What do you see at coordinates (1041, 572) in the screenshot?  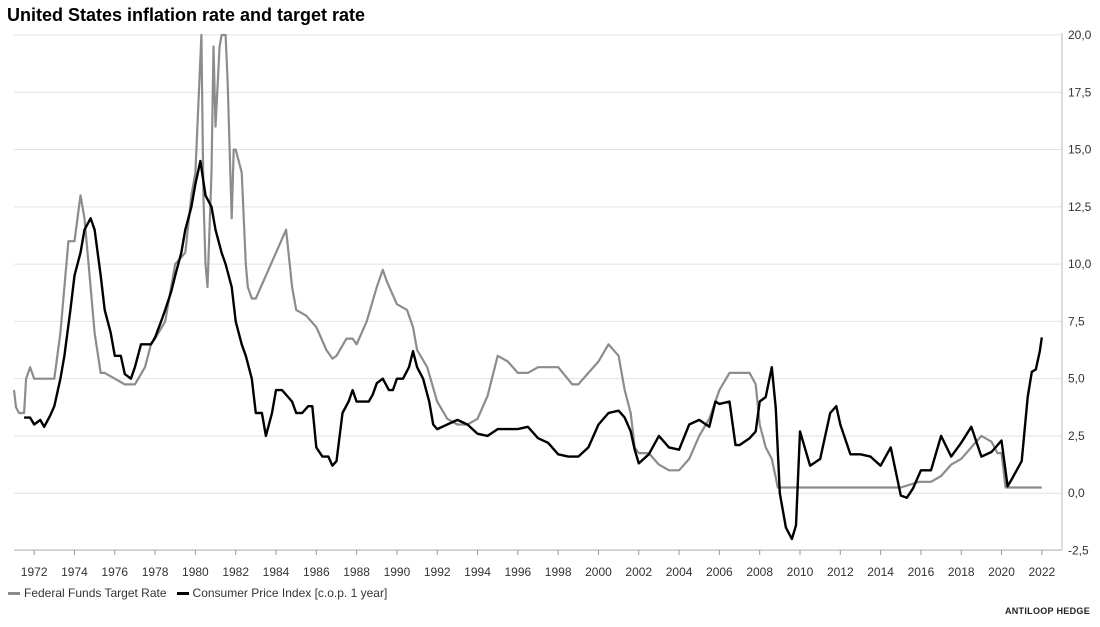 I see `x-tick-label: 2022` at bounding box center [1041, 572].